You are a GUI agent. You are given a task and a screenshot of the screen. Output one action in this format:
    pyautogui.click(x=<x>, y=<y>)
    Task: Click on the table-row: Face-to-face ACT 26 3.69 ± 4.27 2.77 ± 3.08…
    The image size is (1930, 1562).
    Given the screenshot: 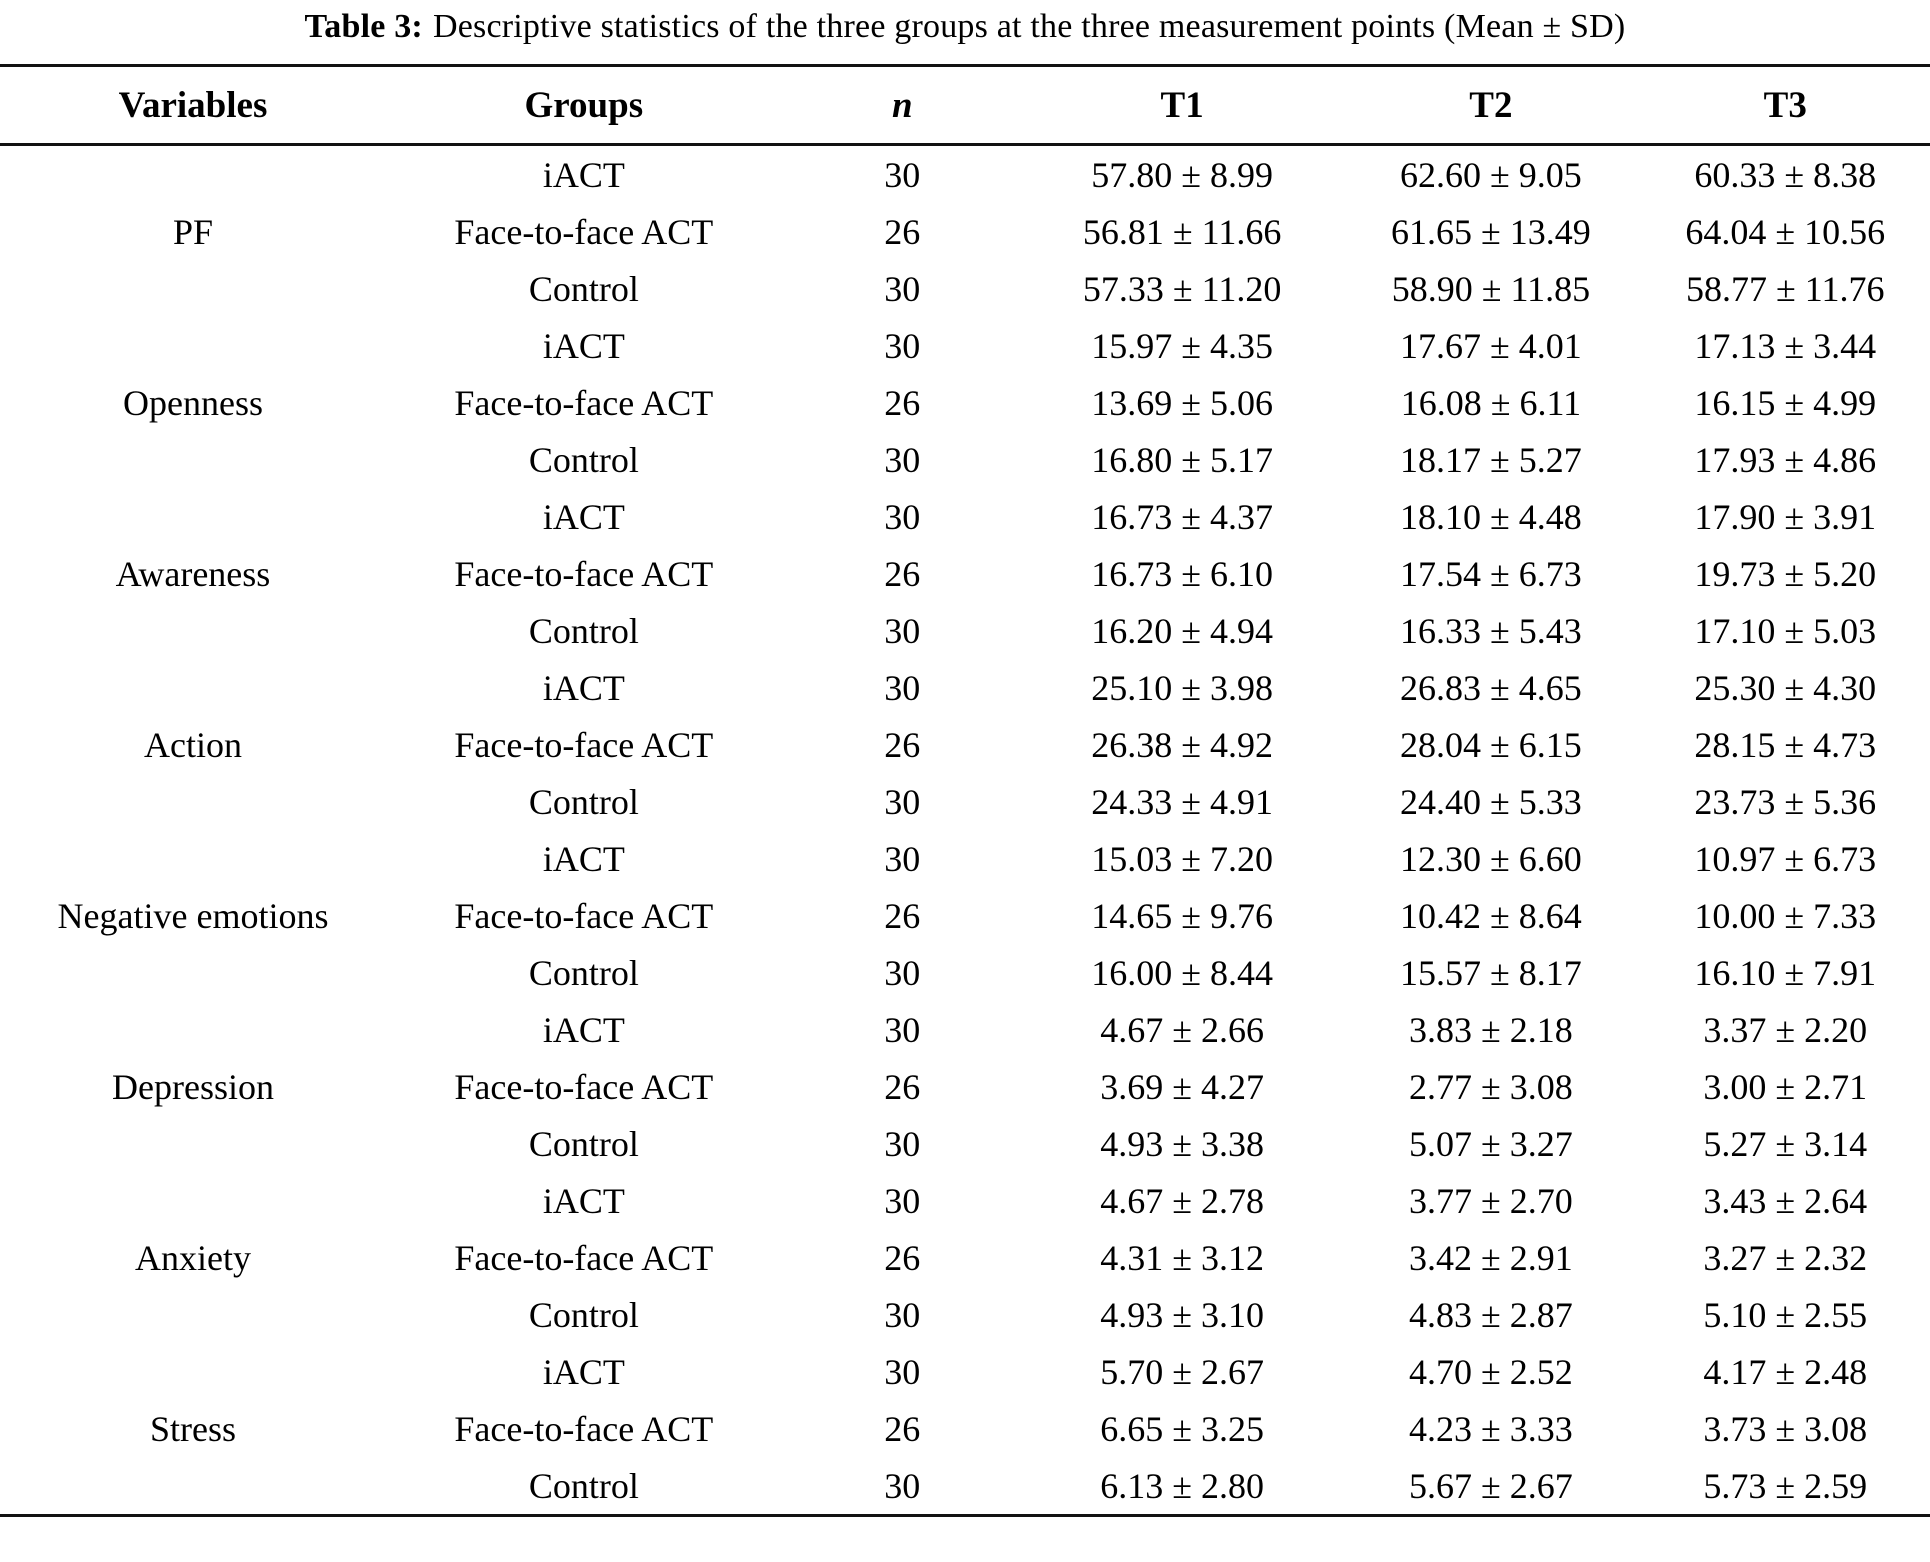 What is the action you would take?
    pyautogui.click(x=965, y=1086)
    